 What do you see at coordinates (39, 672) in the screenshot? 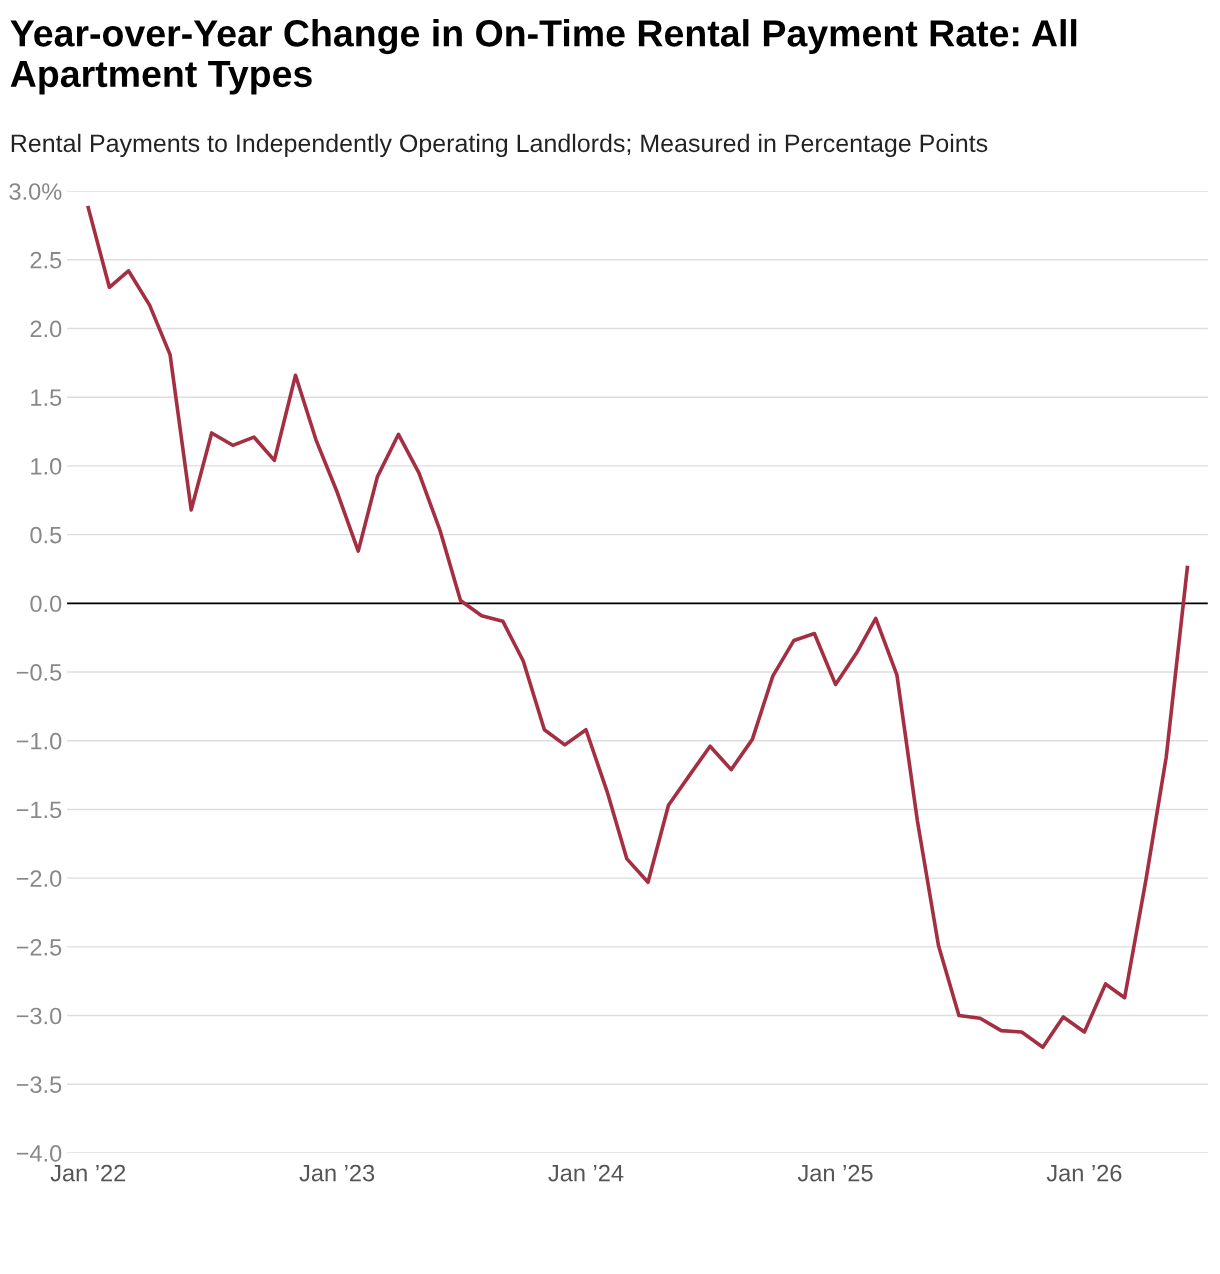
I see `y-tick-label: −0.5` at bounding box center [39, 672].